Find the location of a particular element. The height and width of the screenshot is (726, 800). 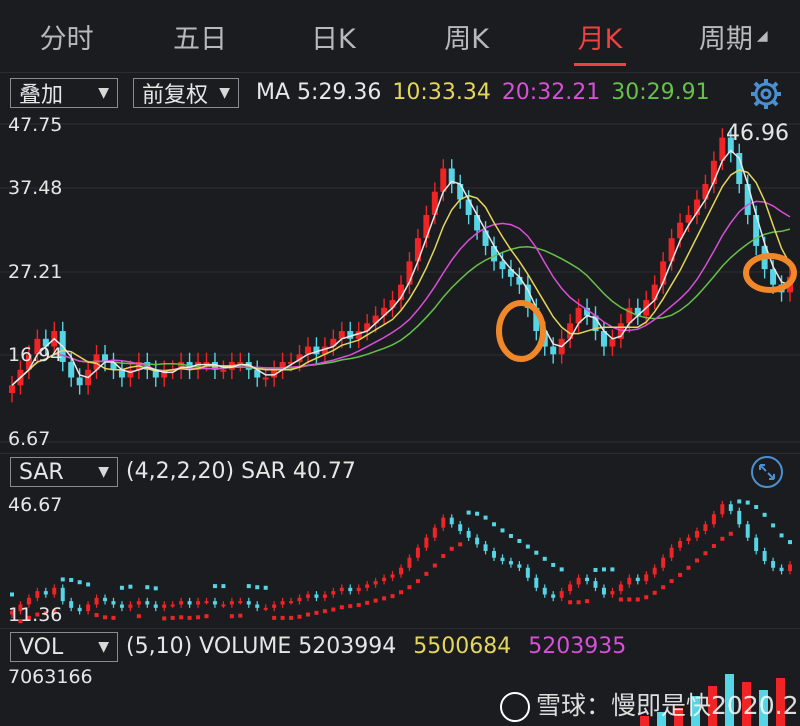

expand-icon is located at coordinates (767, 472).